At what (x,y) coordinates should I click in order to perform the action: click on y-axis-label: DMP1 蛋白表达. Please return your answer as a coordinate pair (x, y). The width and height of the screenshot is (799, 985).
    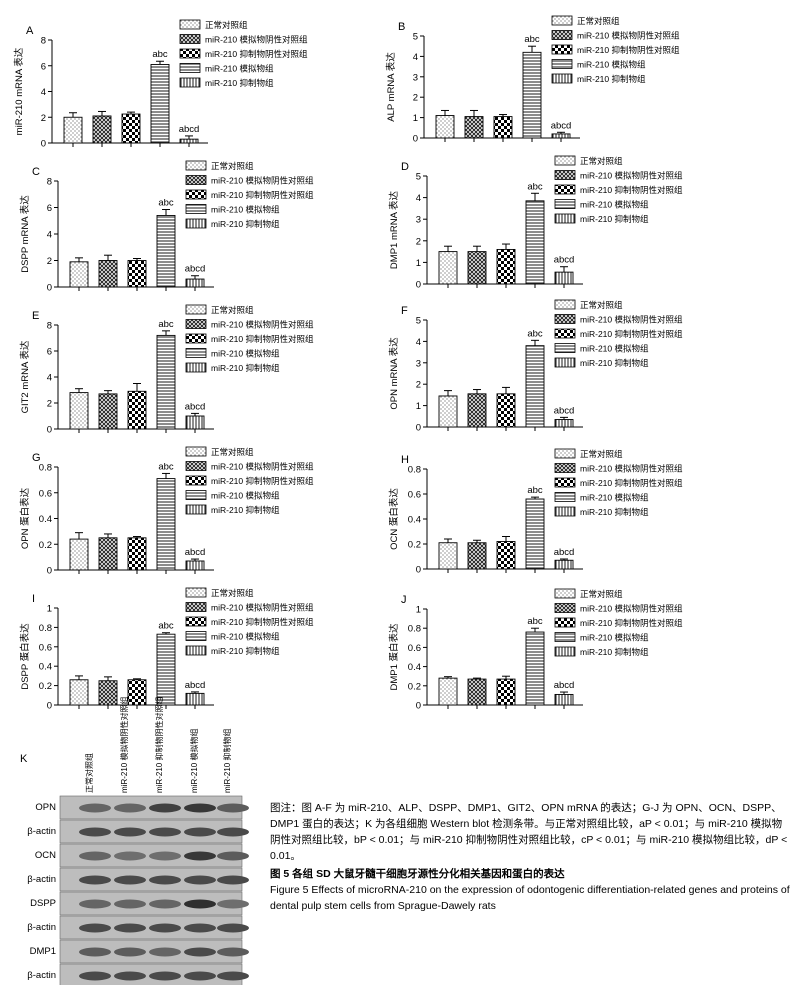
    Looking at the image, I should click on (394, 657).